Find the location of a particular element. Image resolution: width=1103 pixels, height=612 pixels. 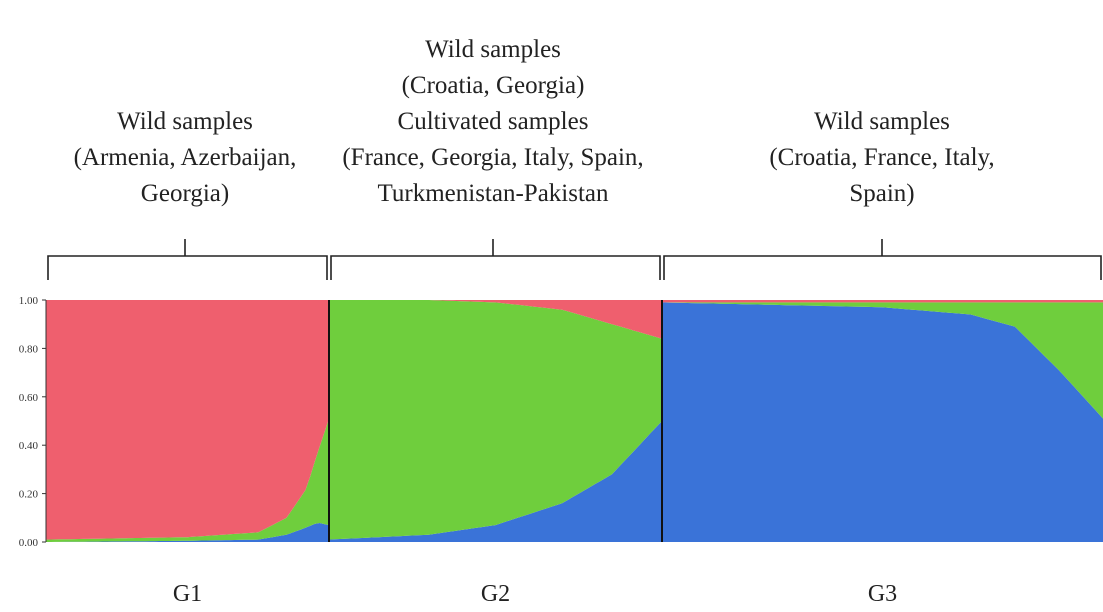

group-description-line: (Armenia, Azerbaijan, is located at coordinates (185, 157).